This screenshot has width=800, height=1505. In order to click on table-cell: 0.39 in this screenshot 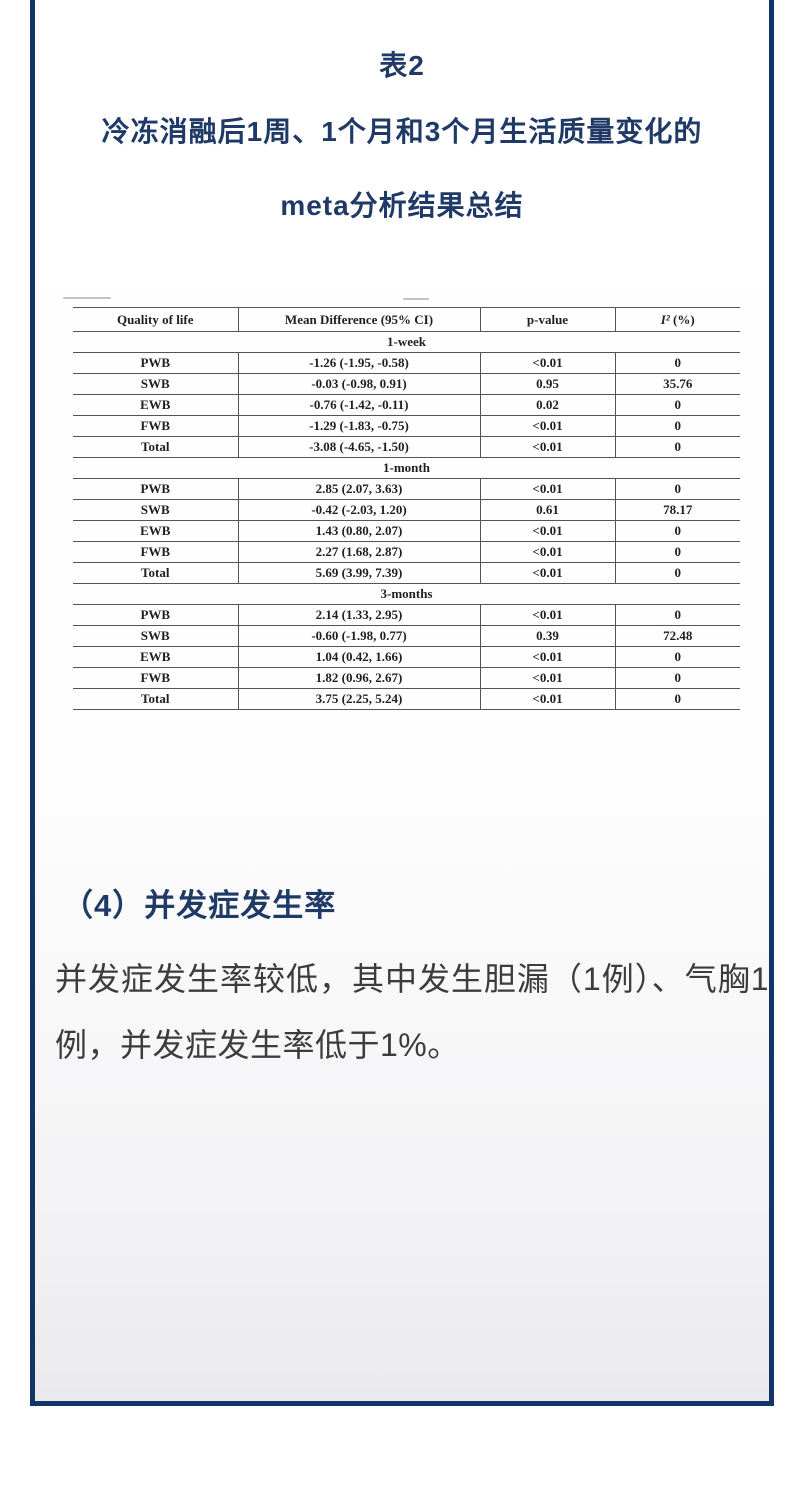, I will do `click(547, 636)`.